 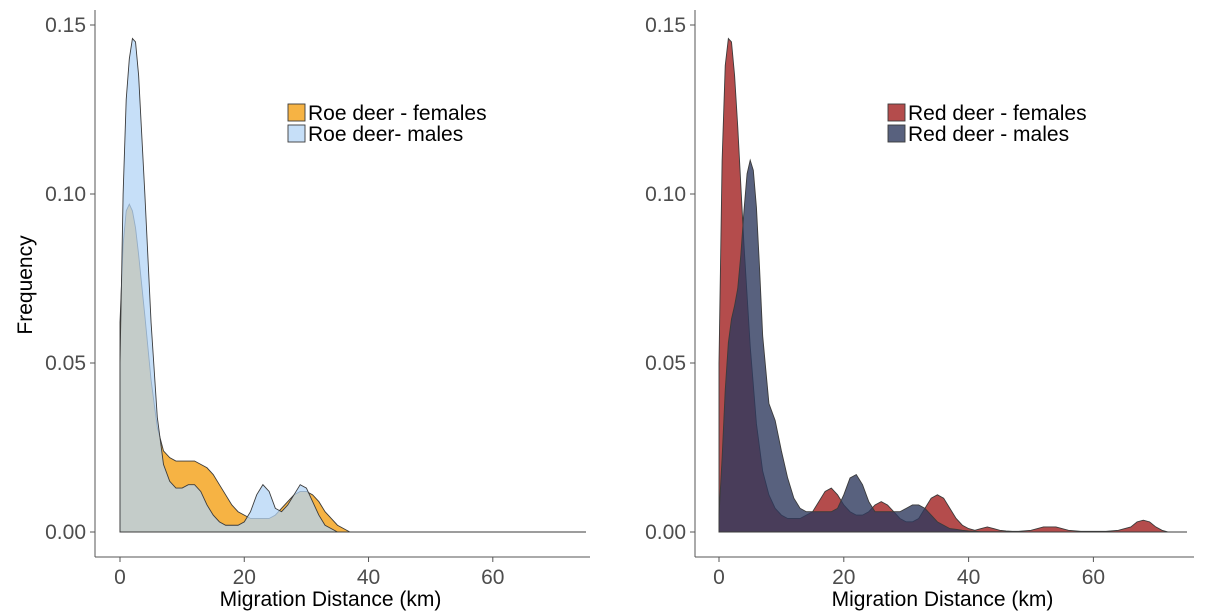 I want to click on legend-label-left-1: Roe deer- males, so click(x=385, y=134).